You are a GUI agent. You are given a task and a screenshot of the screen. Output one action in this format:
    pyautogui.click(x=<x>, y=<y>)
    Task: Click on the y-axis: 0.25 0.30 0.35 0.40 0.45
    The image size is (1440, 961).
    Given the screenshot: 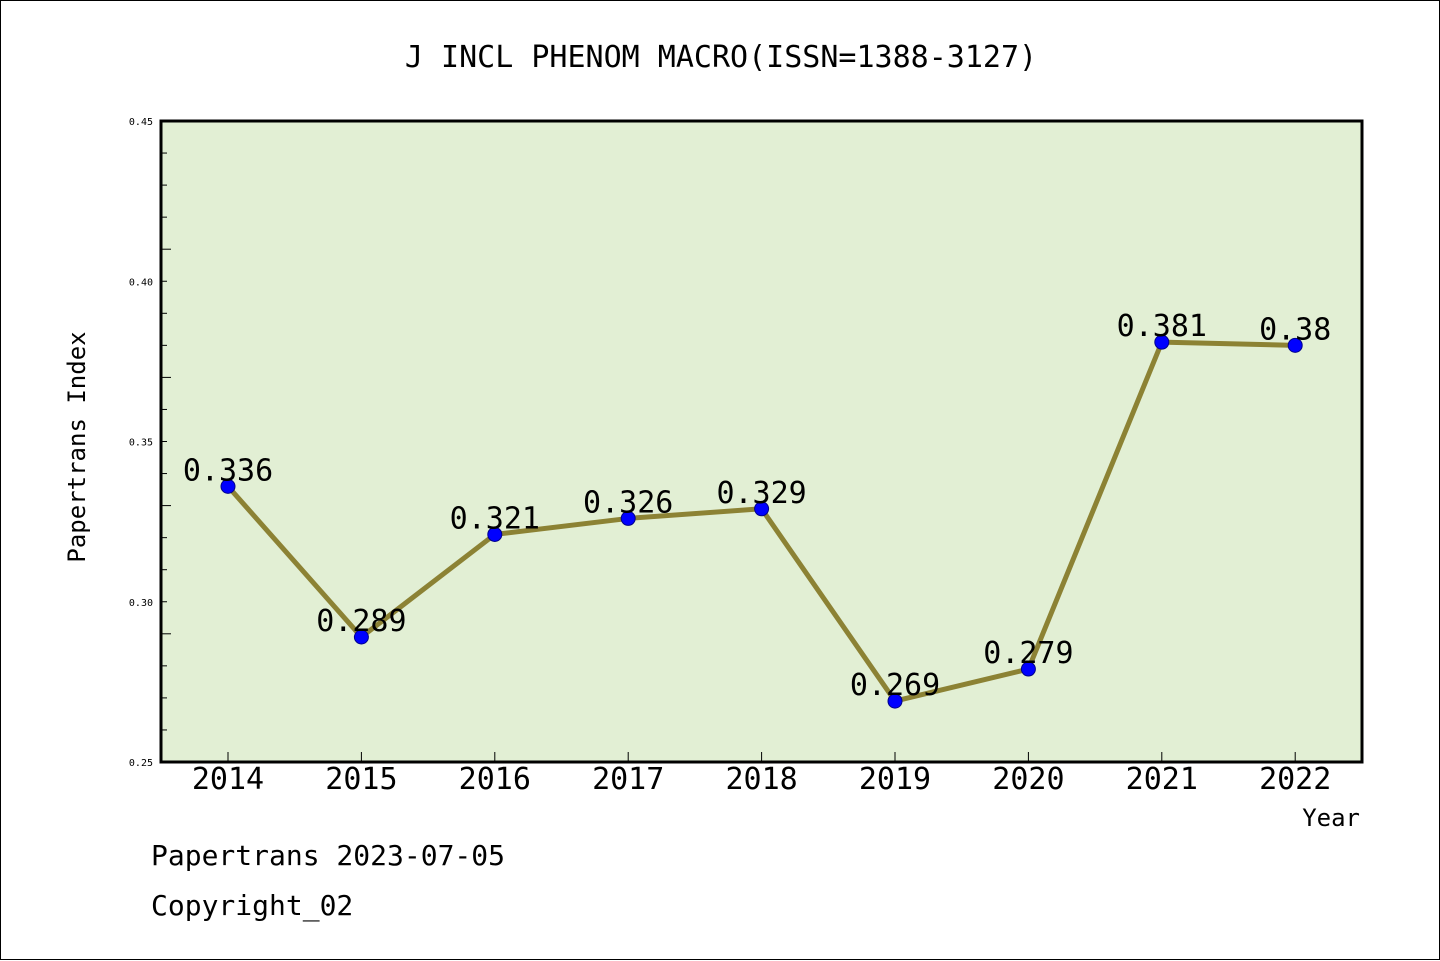 What is the action you would take?
    pyautogui.click(x=150, y=443)
    